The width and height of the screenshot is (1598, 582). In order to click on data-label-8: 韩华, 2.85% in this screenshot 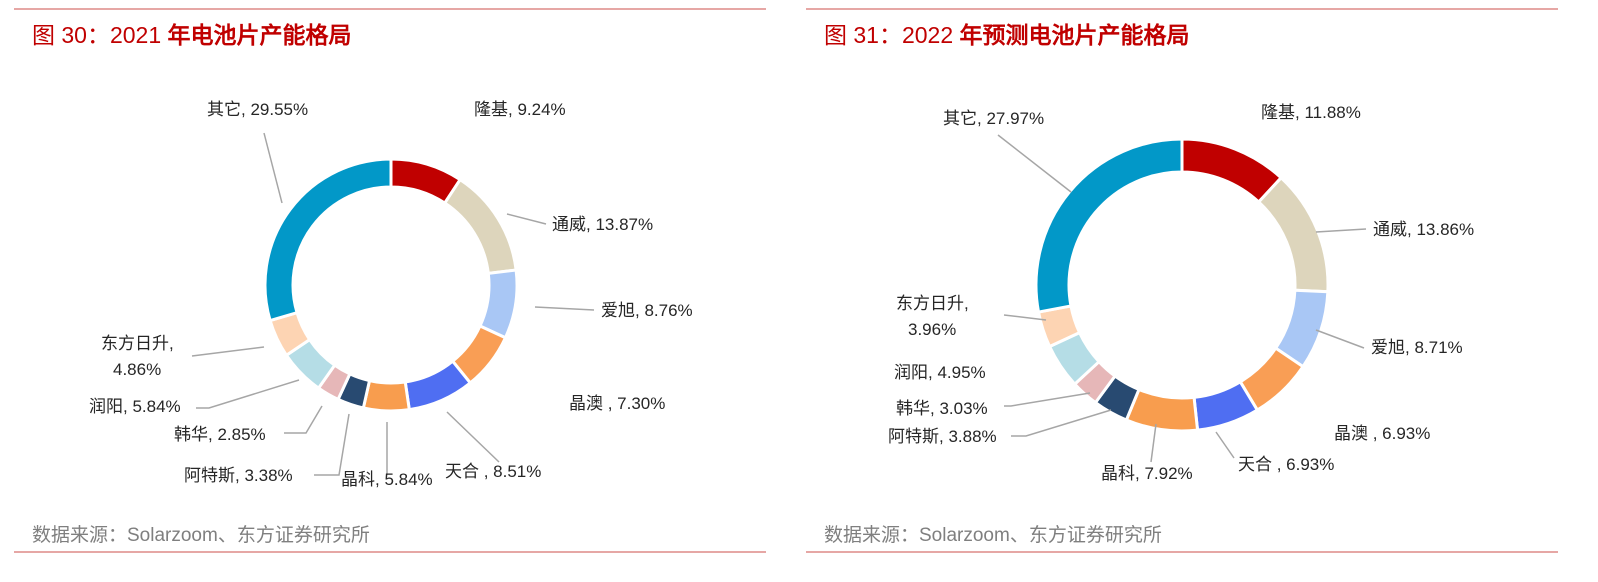, I will do `click(220, 434)`.